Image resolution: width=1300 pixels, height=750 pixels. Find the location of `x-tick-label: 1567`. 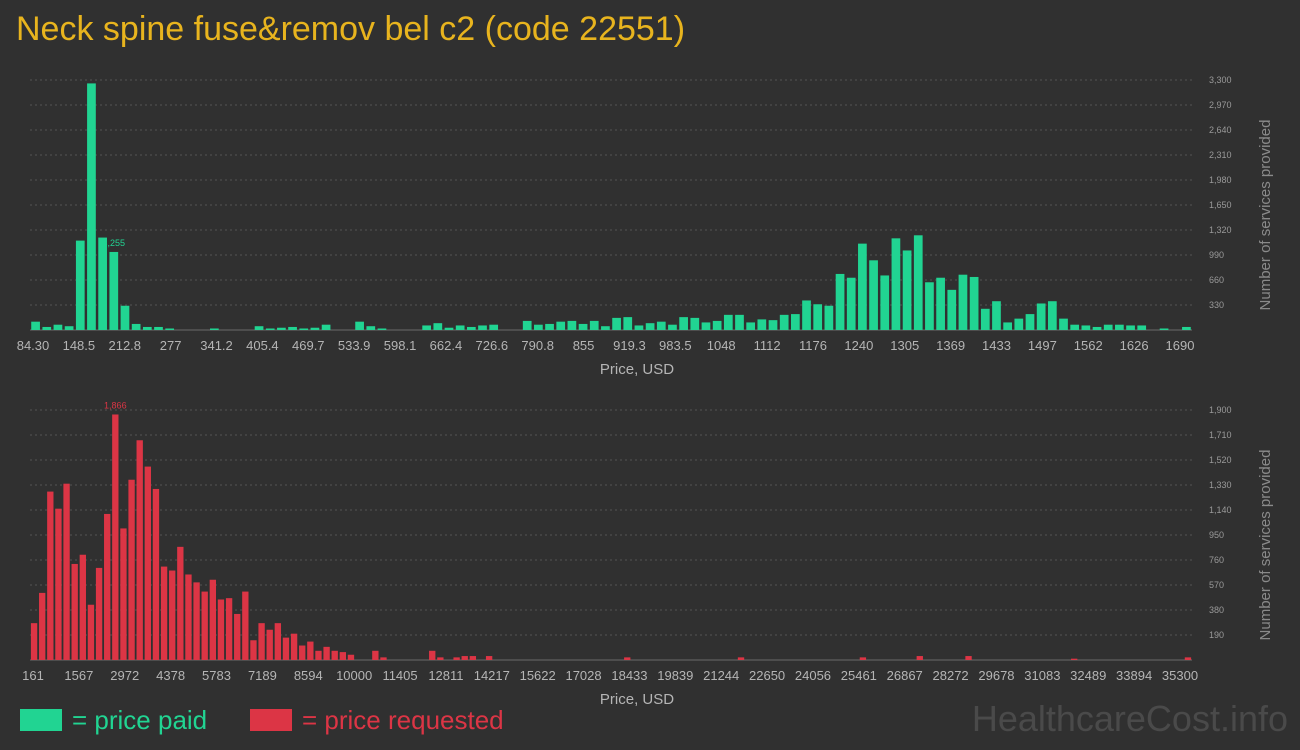

x-tick-label: 1567 is located at coordinates (78, 675).